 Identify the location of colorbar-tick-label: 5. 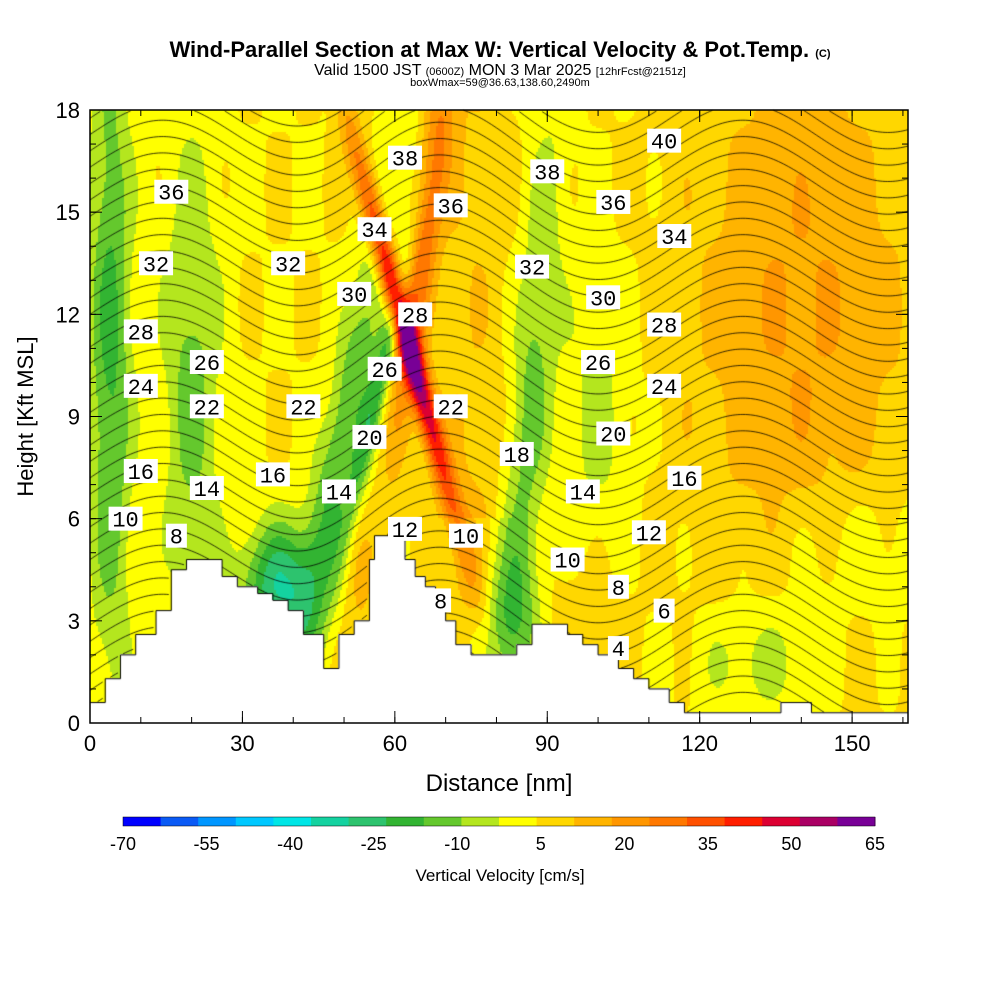
(541, 844).